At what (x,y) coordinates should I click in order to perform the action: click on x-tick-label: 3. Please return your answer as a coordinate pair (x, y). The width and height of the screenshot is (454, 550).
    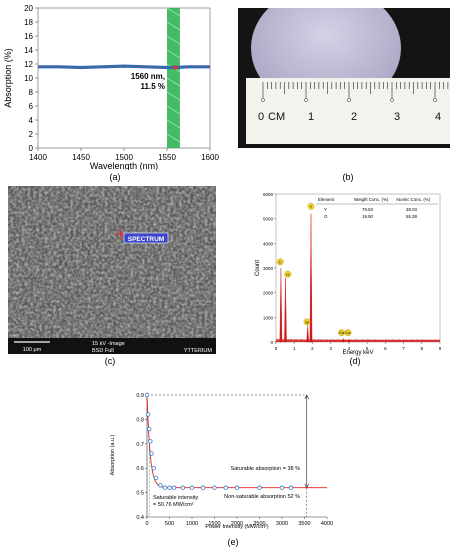
    Looking at the image, I should click on (330, 348).